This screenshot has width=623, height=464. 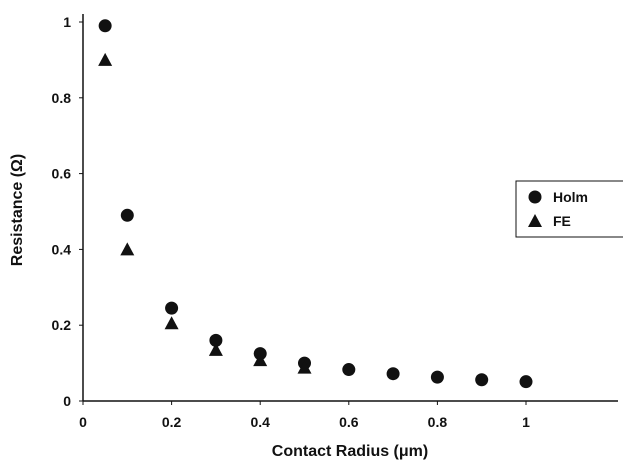 I want to click on y-tick-label: 1, so click(x=67, y=22).